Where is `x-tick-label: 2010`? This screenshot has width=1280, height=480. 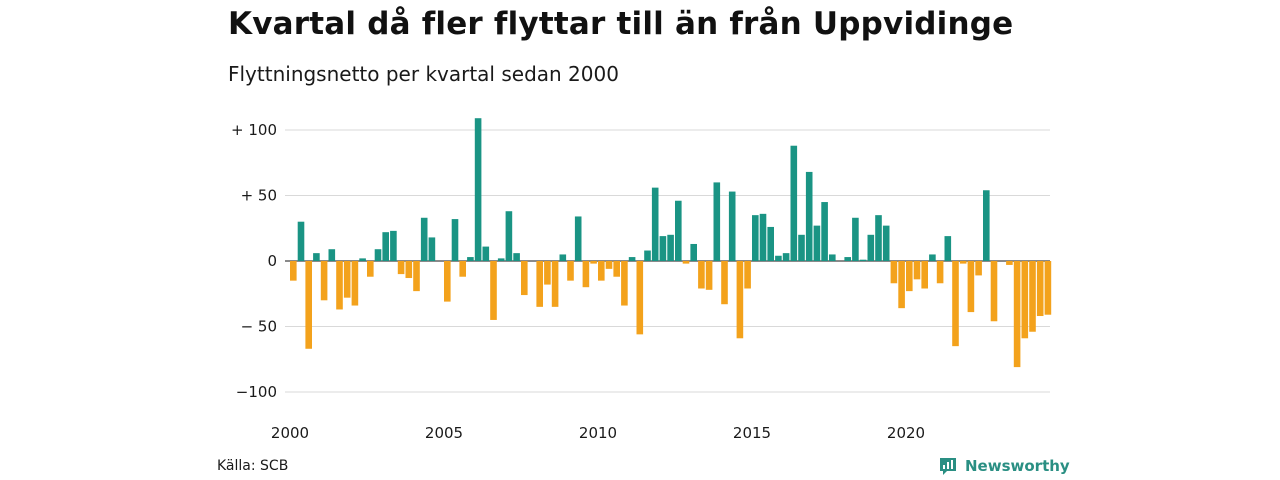
x-tick-label: 2010 is located at coordinates (598, 433).